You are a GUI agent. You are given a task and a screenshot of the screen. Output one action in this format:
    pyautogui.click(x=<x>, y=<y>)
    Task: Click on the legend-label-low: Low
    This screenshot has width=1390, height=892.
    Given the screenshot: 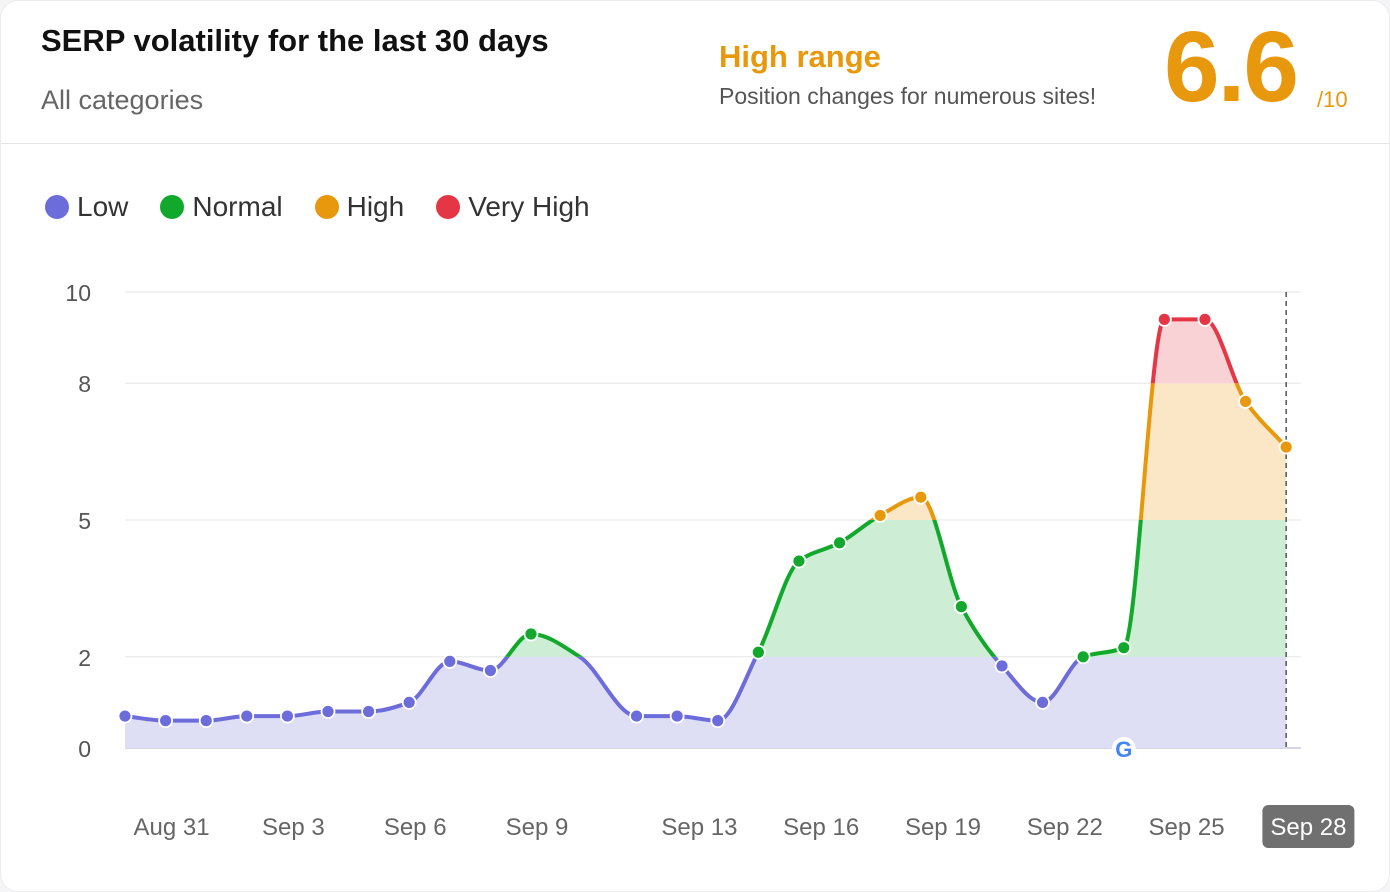 What is the action you would take?
    pyautogui.click(x=103, y=206)
    